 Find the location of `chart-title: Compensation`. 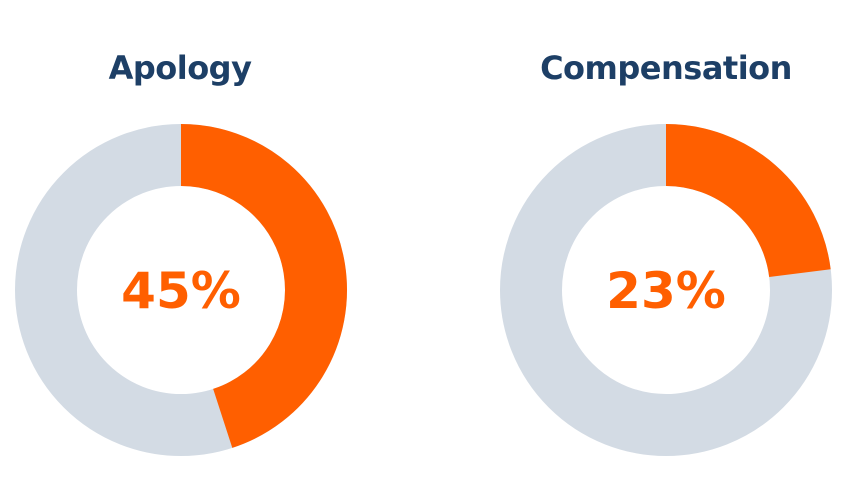

chart-title: Compensation is located at coordinates (666, 68).